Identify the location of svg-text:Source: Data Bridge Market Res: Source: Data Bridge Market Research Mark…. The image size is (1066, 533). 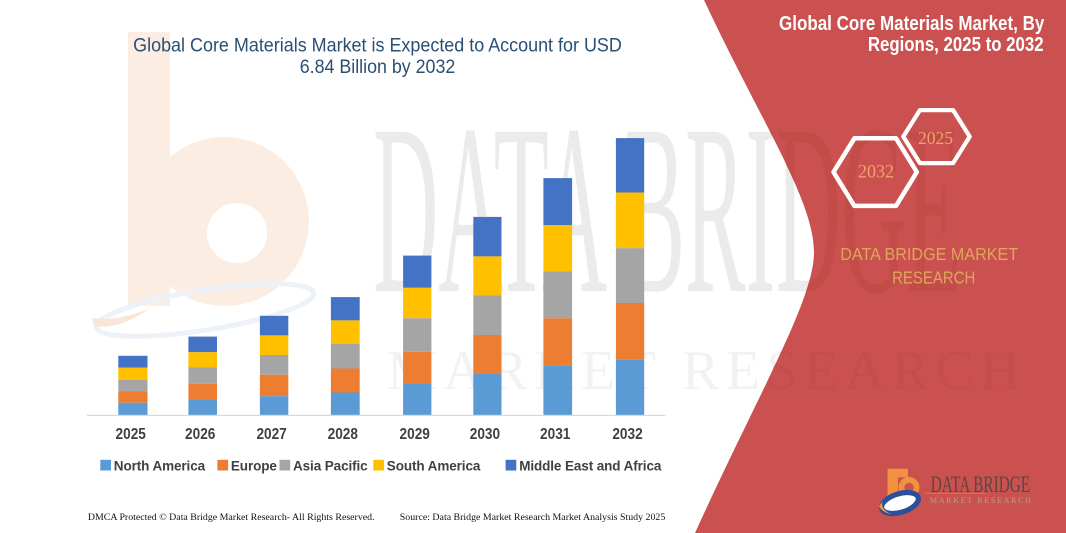
(533, 517).